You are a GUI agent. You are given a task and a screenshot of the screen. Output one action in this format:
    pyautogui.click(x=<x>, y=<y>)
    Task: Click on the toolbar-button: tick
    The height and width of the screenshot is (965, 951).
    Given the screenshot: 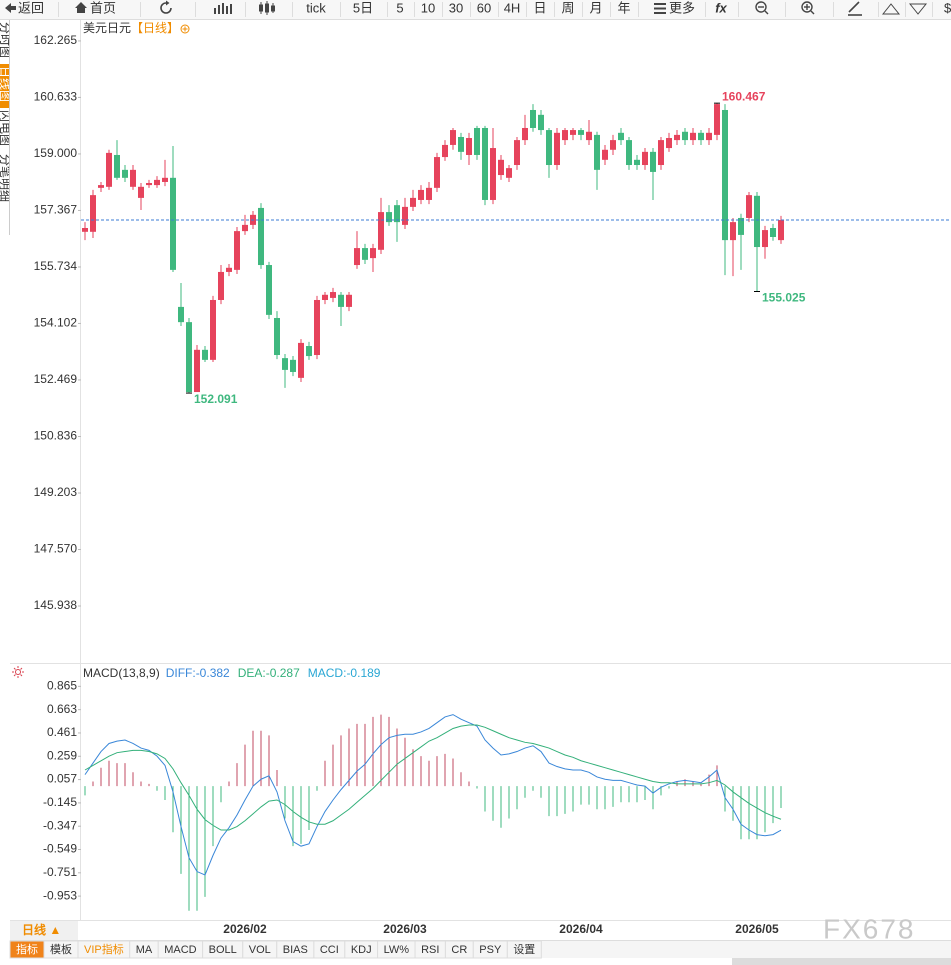 What is the action you would take?
    pyautogui.click(x=316, y=7)
    